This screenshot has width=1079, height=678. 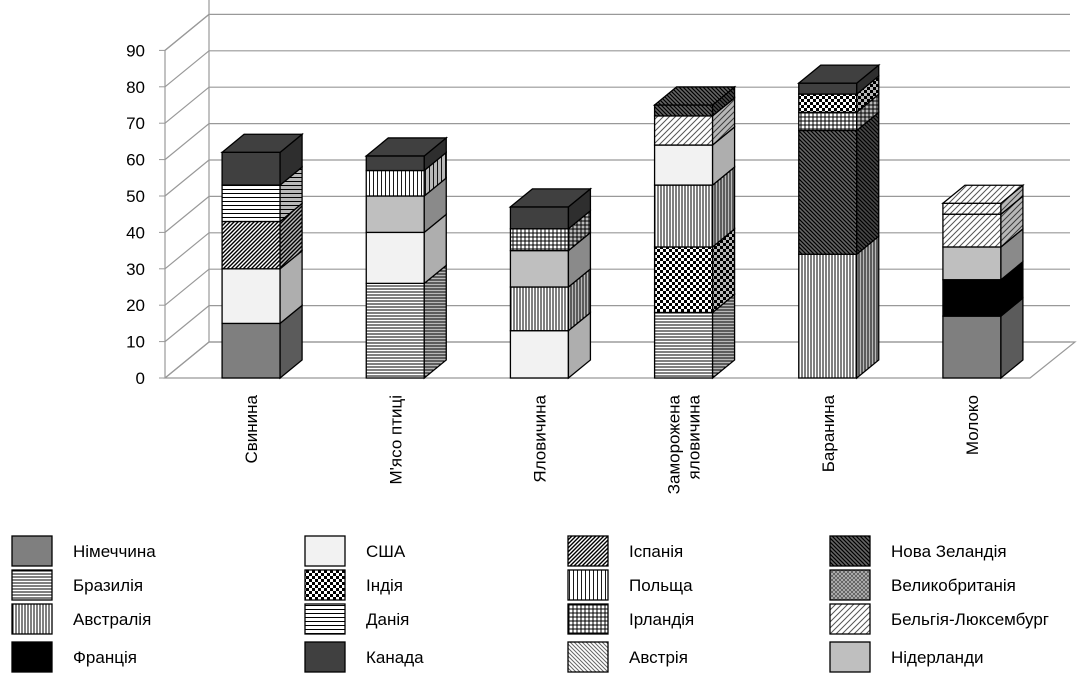 I want to click on category-label: Свинина, so click(x=251, y=428).